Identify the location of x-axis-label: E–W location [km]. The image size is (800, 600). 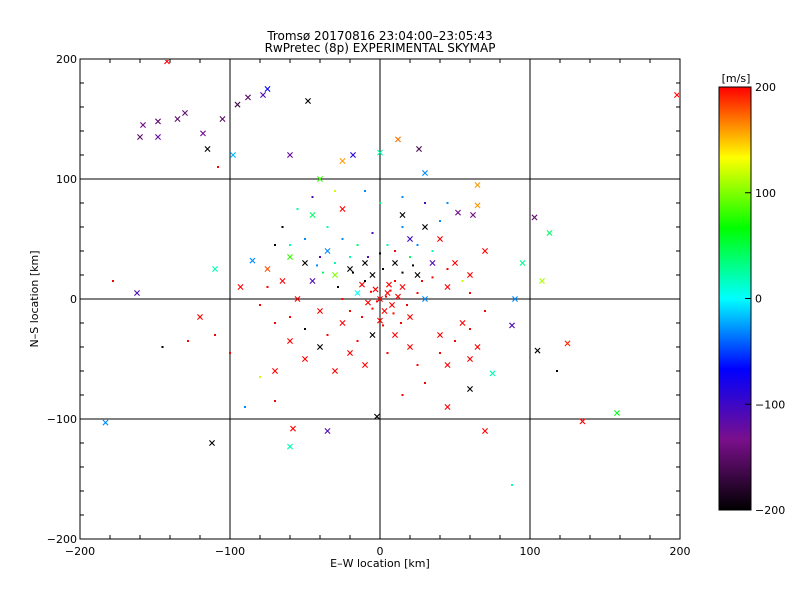
(380, 563).